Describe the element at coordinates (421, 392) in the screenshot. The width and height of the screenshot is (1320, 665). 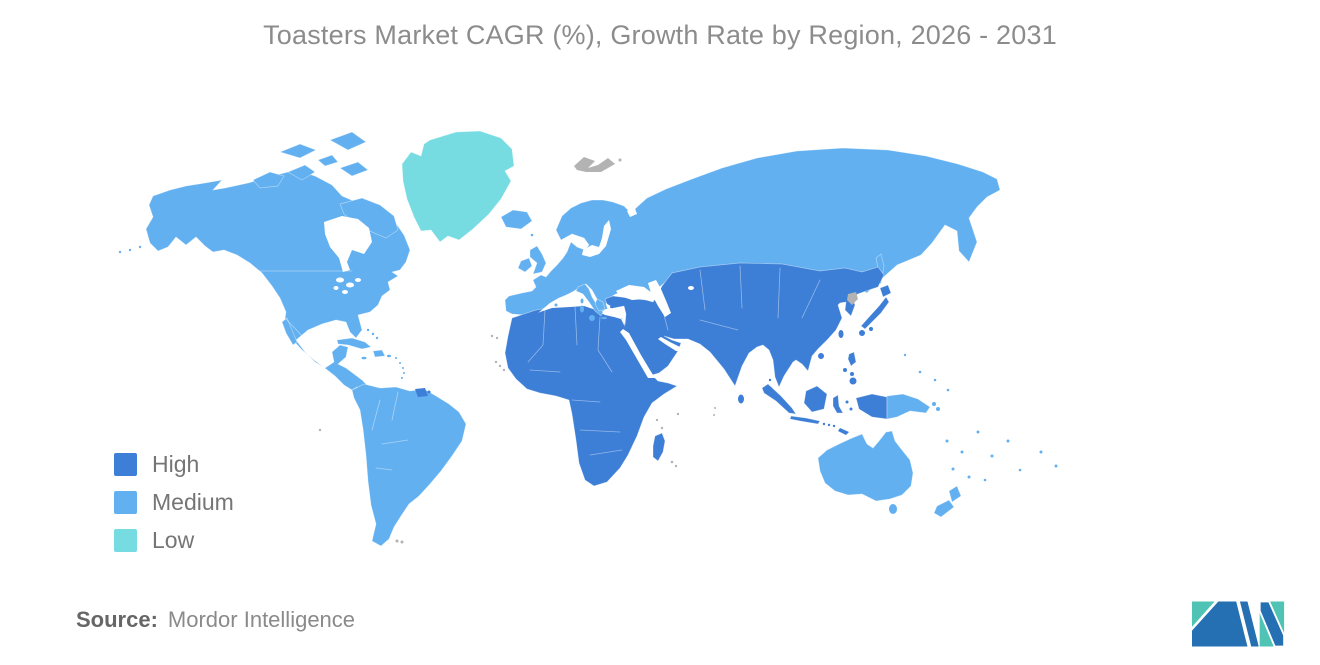
I see `region-guyanas` at that location.